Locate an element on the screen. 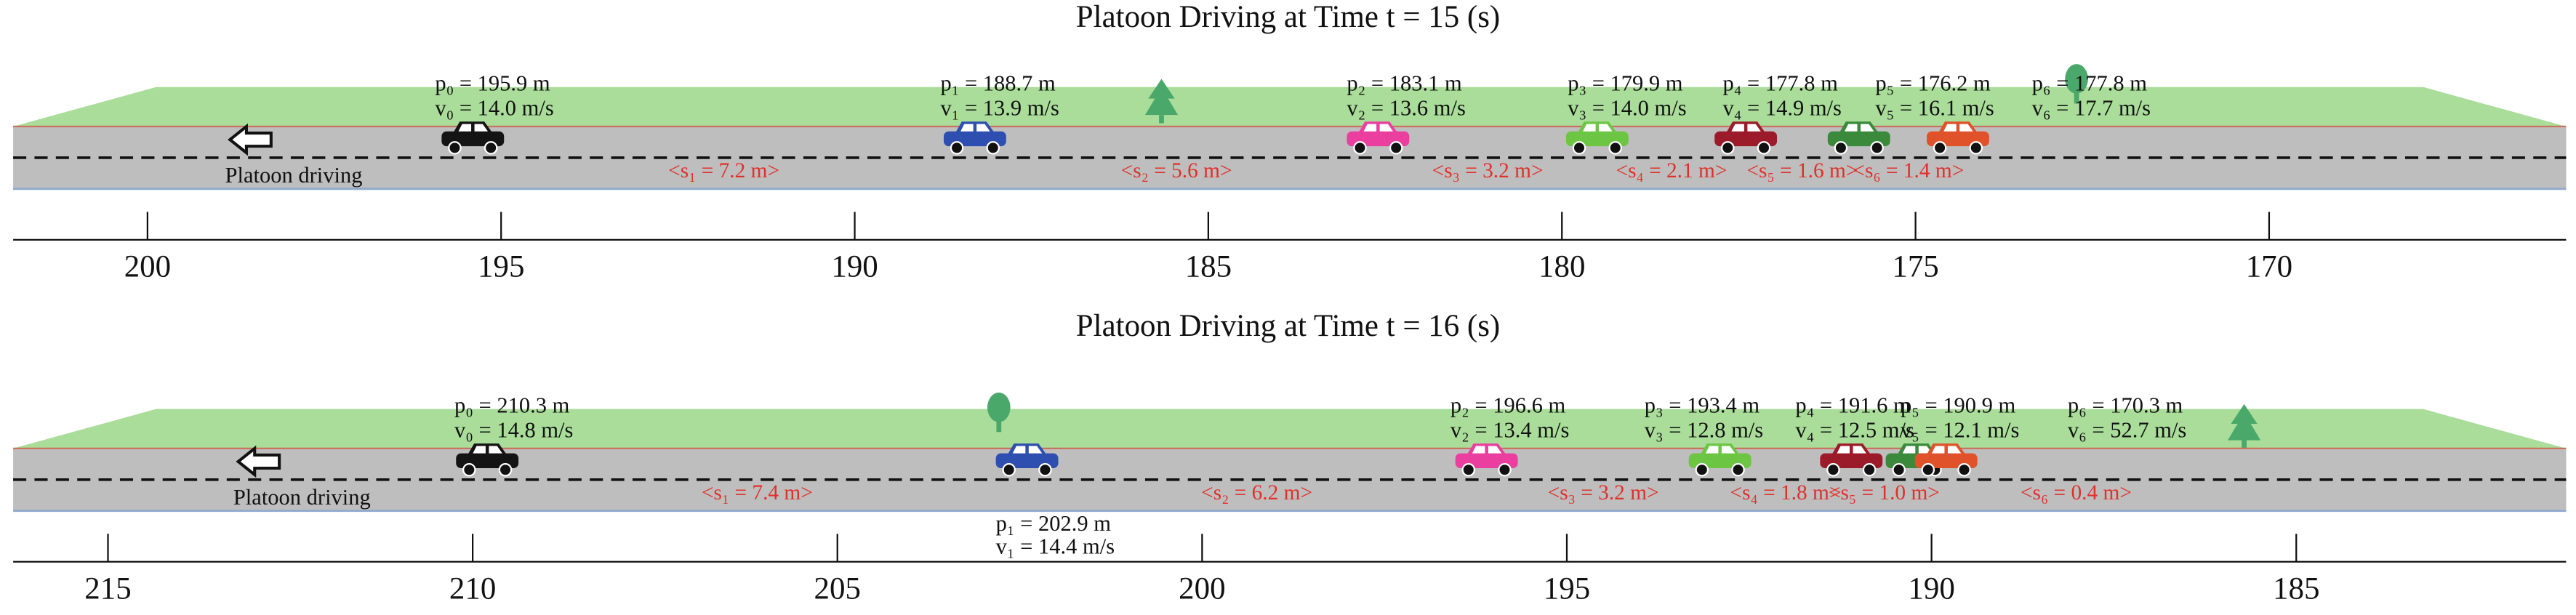  position-label: p₄ = 191.6 m is located at coordinates (1853, 405).